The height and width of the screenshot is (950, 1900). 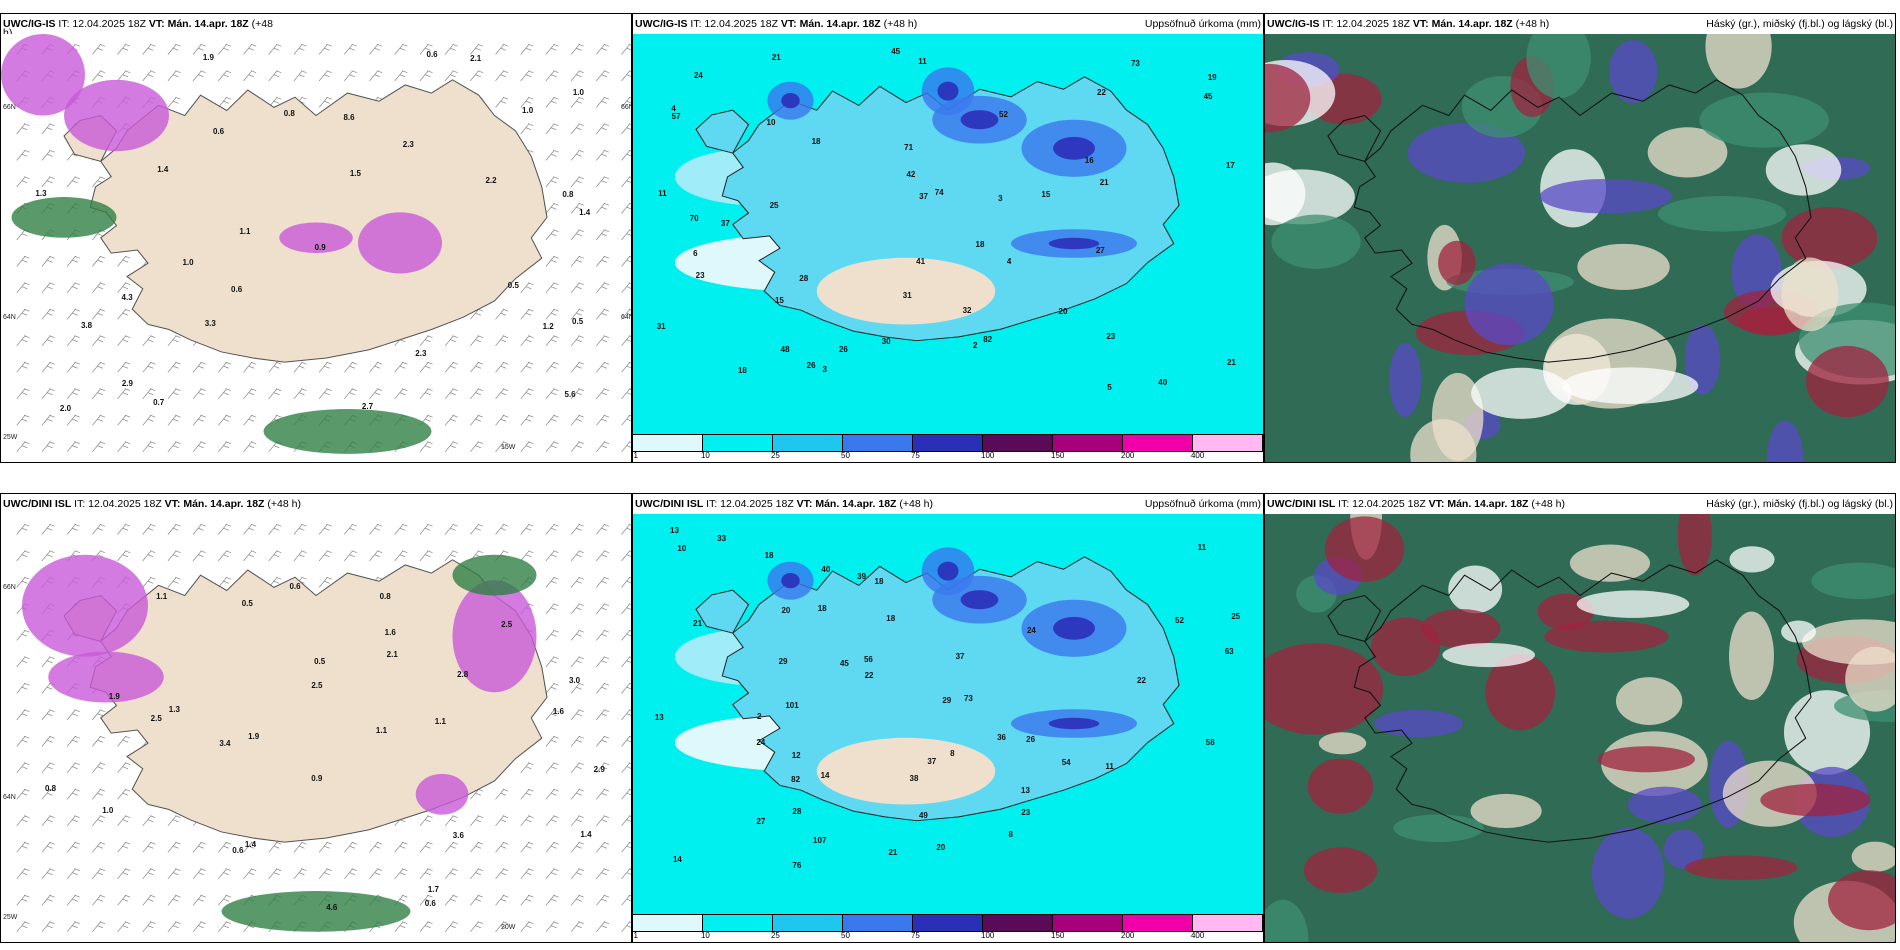 What do you see at coordinates (574, 680) in the screenshot?
I see `value-label: 3.0` at bounding box center [574, 680].